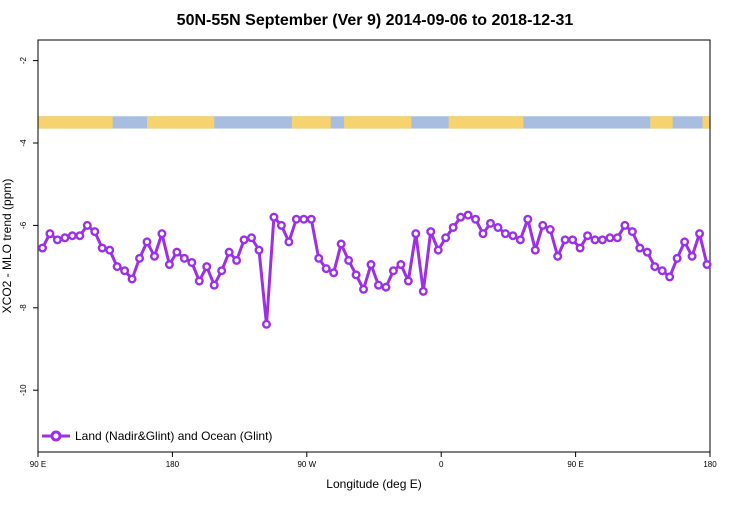 The height and width of the screenshot is (505, 750). I want to click on y-tick-label: -6, so click(23, 225).